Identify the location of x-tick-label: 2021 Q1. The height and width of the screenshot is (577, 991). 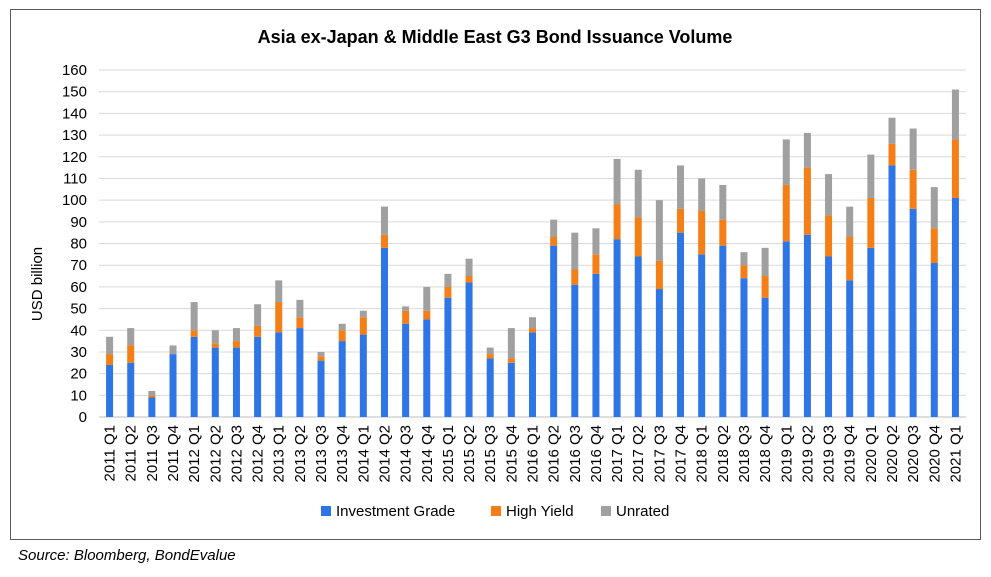
(955, 454).